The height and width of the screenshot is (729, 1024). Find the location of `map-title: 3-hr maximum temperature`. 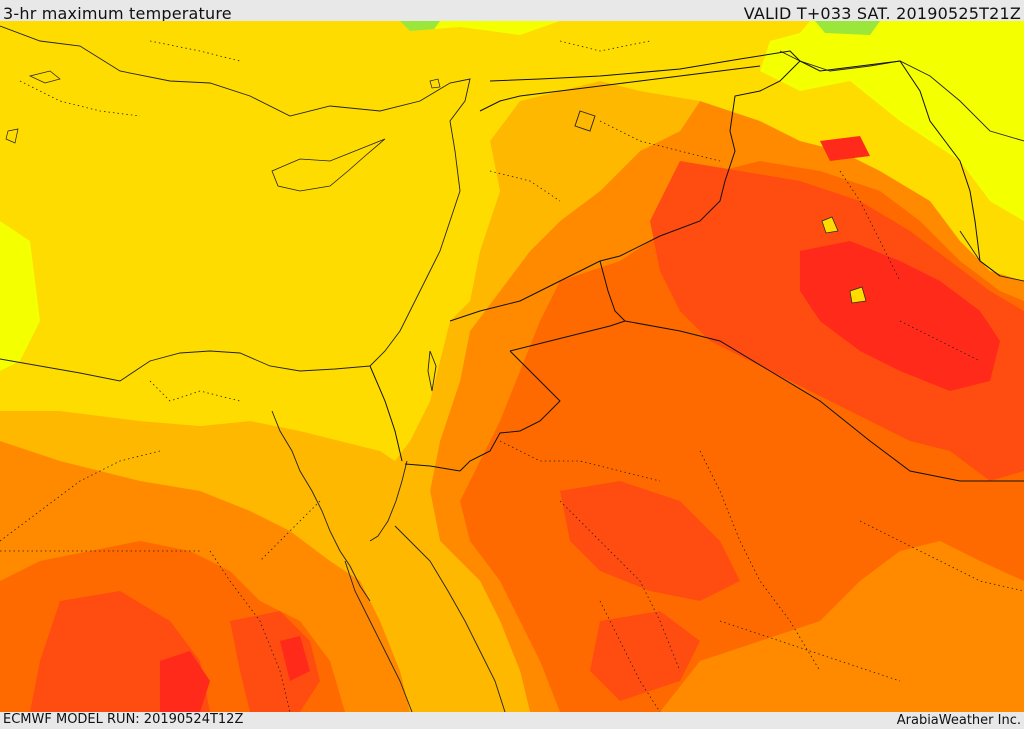

map-title: 3-hr maximum temperature is located at coordinates (117, 13).